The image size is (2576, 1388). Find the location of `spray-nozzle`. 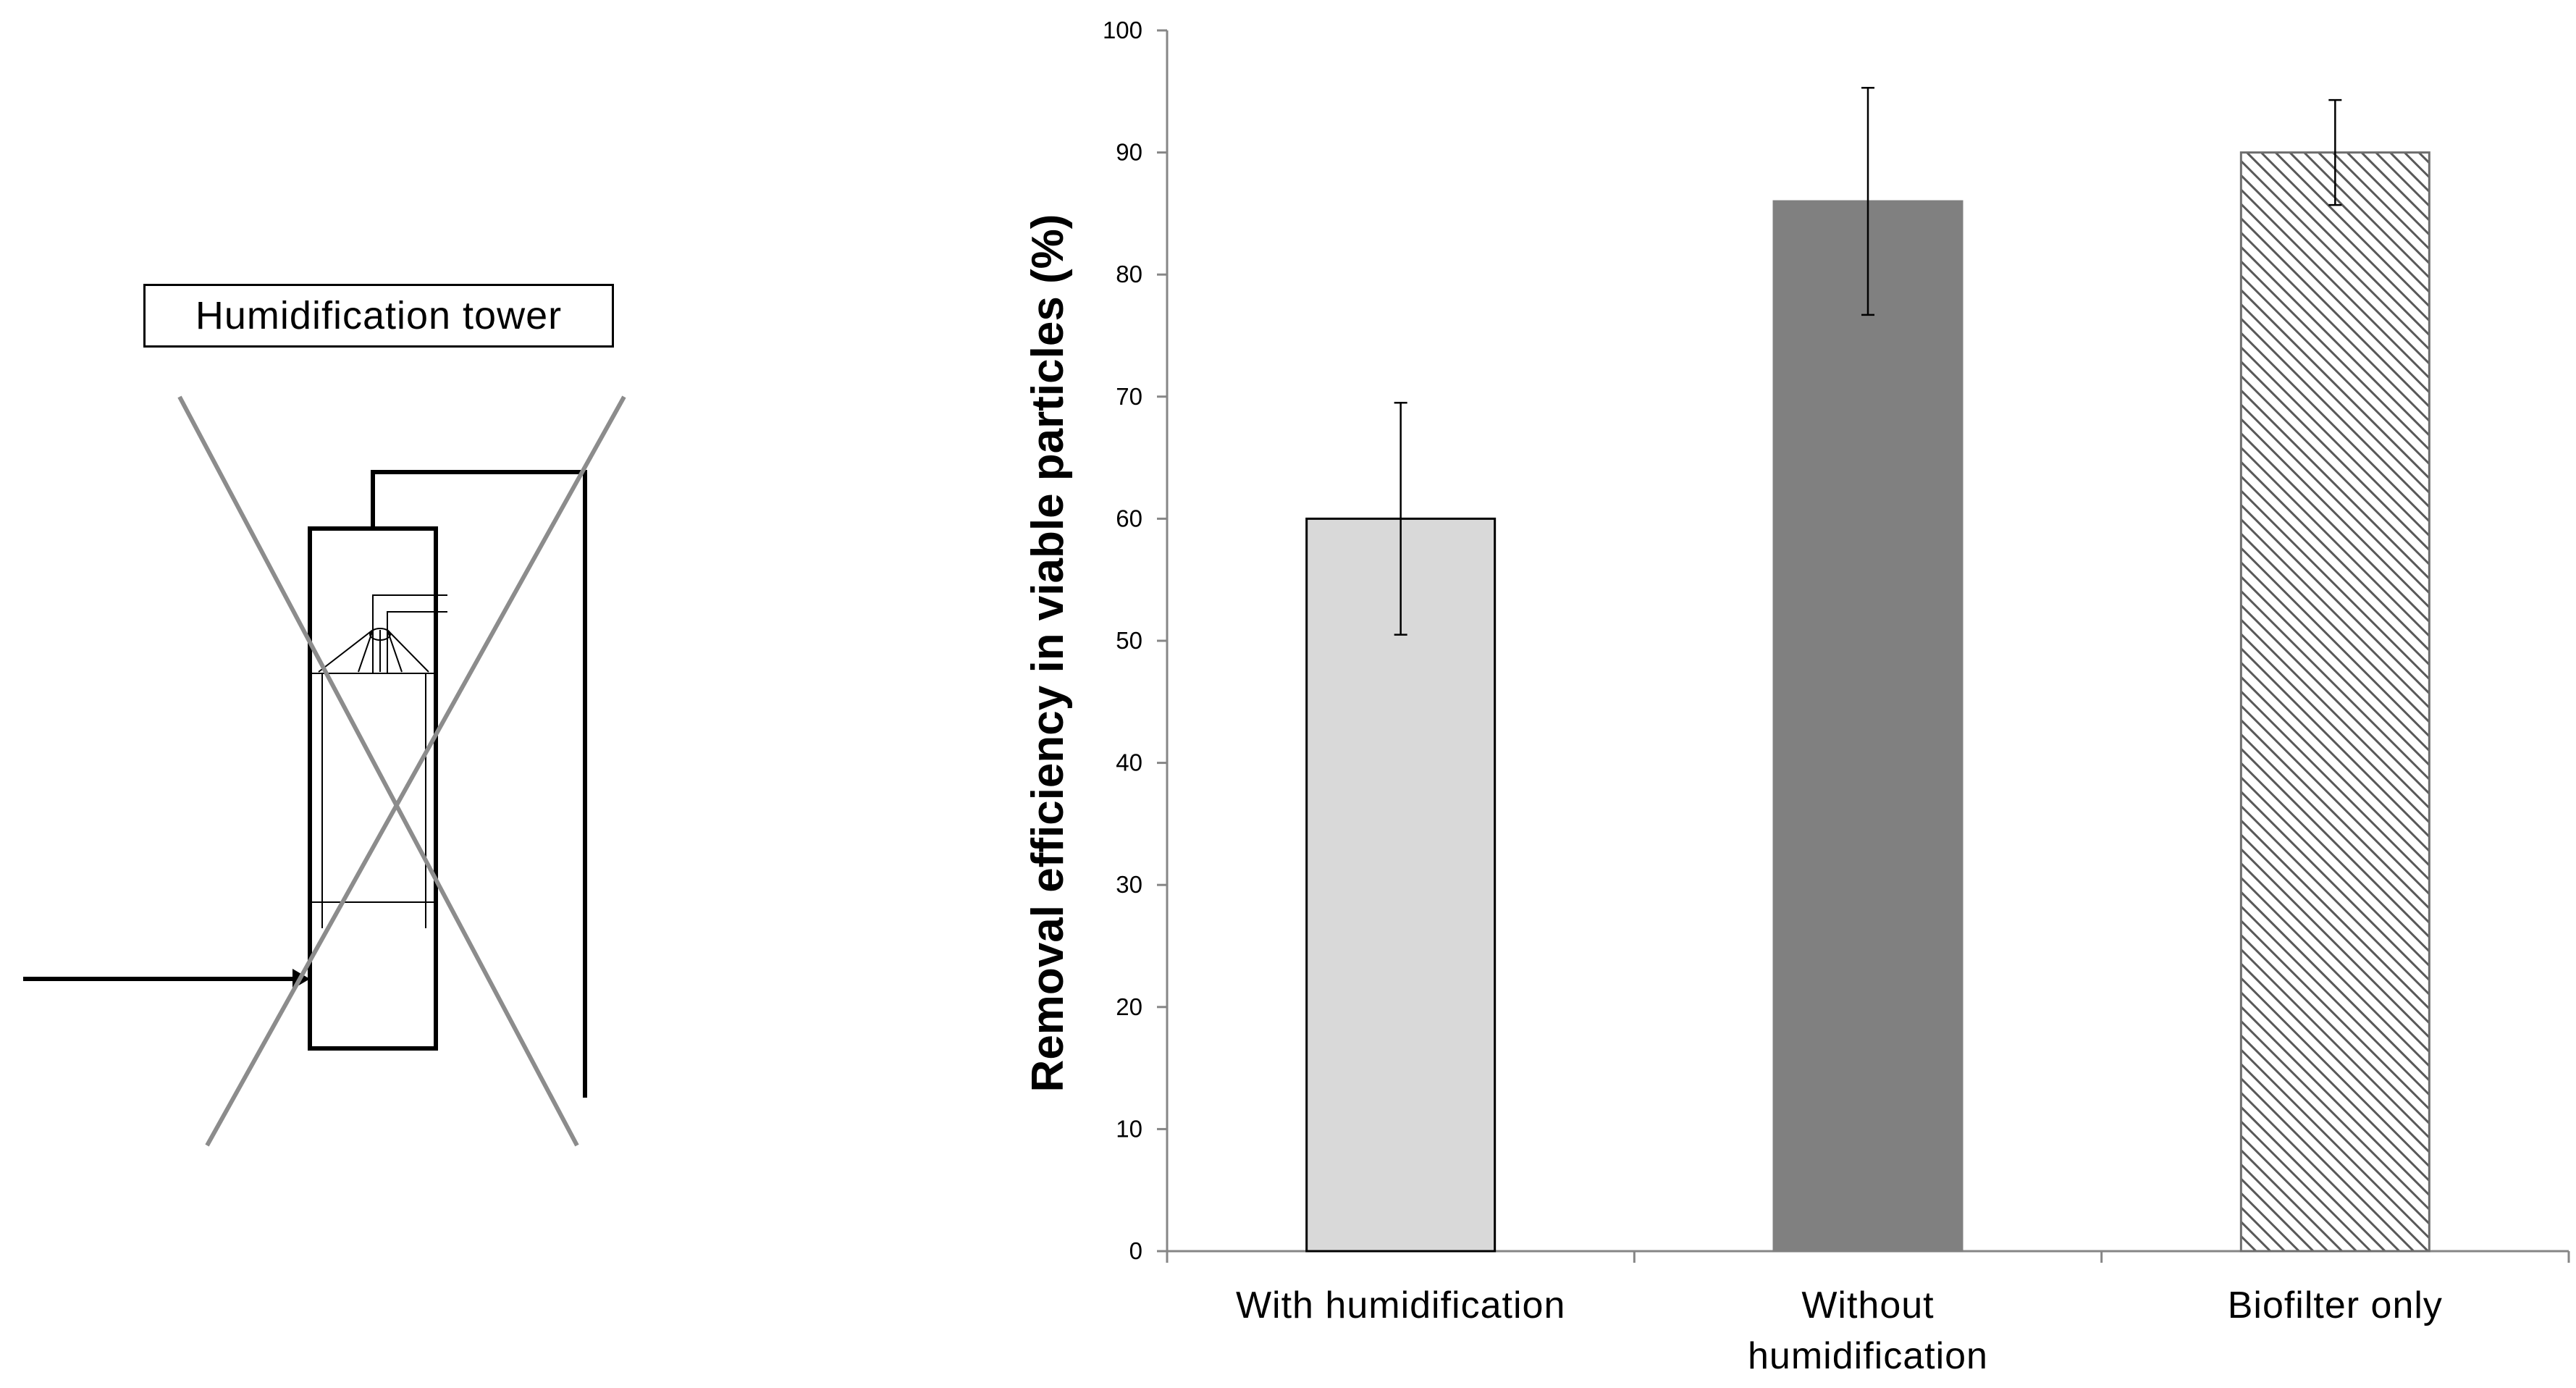

spray-nozzle is located at coordinates (373, 650).